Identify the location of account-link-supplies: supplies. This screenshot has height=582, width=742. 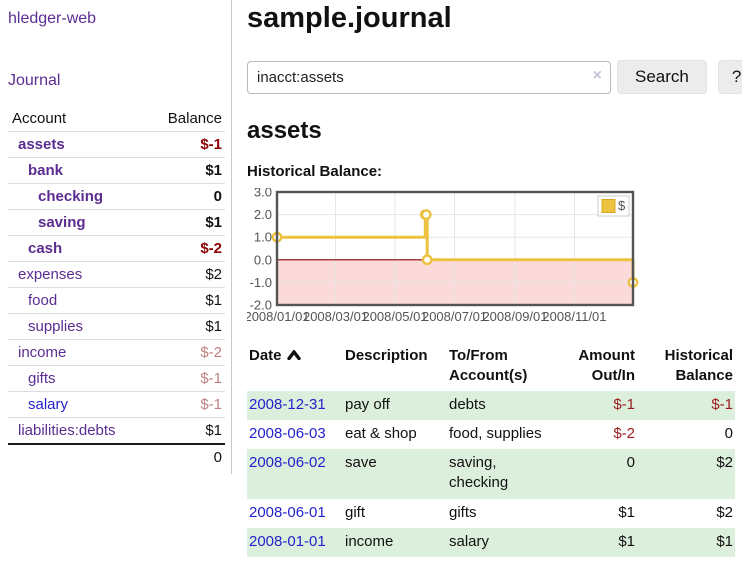
(56, 326).